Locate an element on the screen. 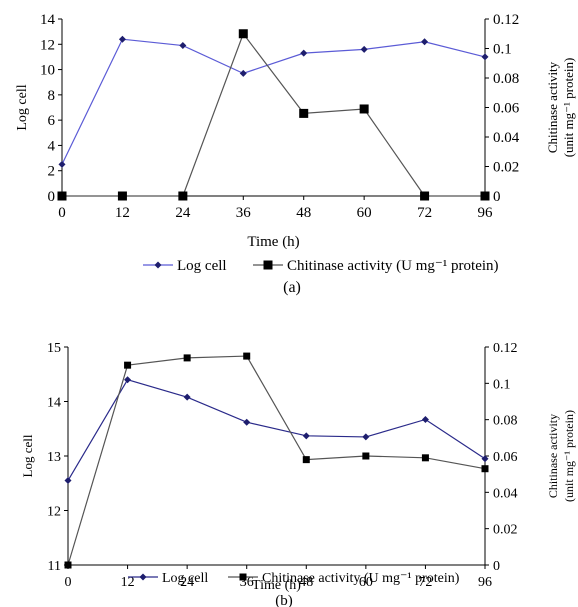 The height and width of the screenshot is (607, 578). y-left-tick-label: 4 is located at coordinates (52, 146).